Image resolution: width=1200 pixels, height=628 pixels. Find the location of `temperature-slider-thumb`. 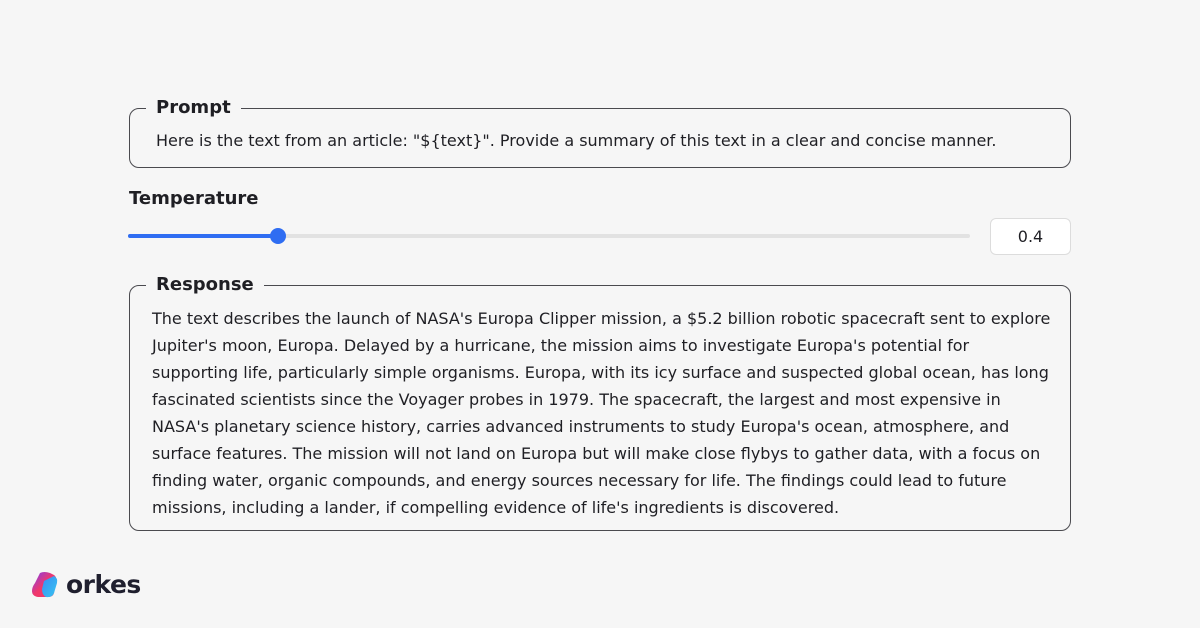

temperature-slider-thumb is located at coordinates (277, 236).